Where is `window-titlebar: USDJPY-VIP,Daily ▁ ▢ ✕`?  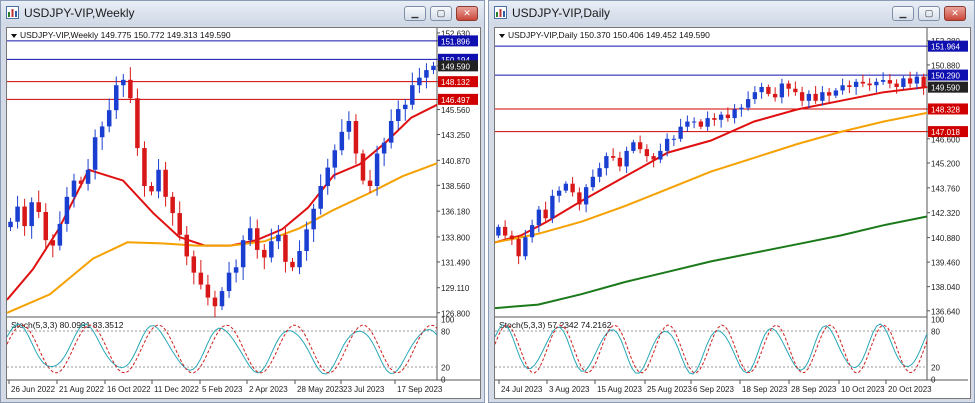
window-titlebar: USDJPY-VIP,Daily ▁ ▢ ✕ is located at coordinates (731, 13).